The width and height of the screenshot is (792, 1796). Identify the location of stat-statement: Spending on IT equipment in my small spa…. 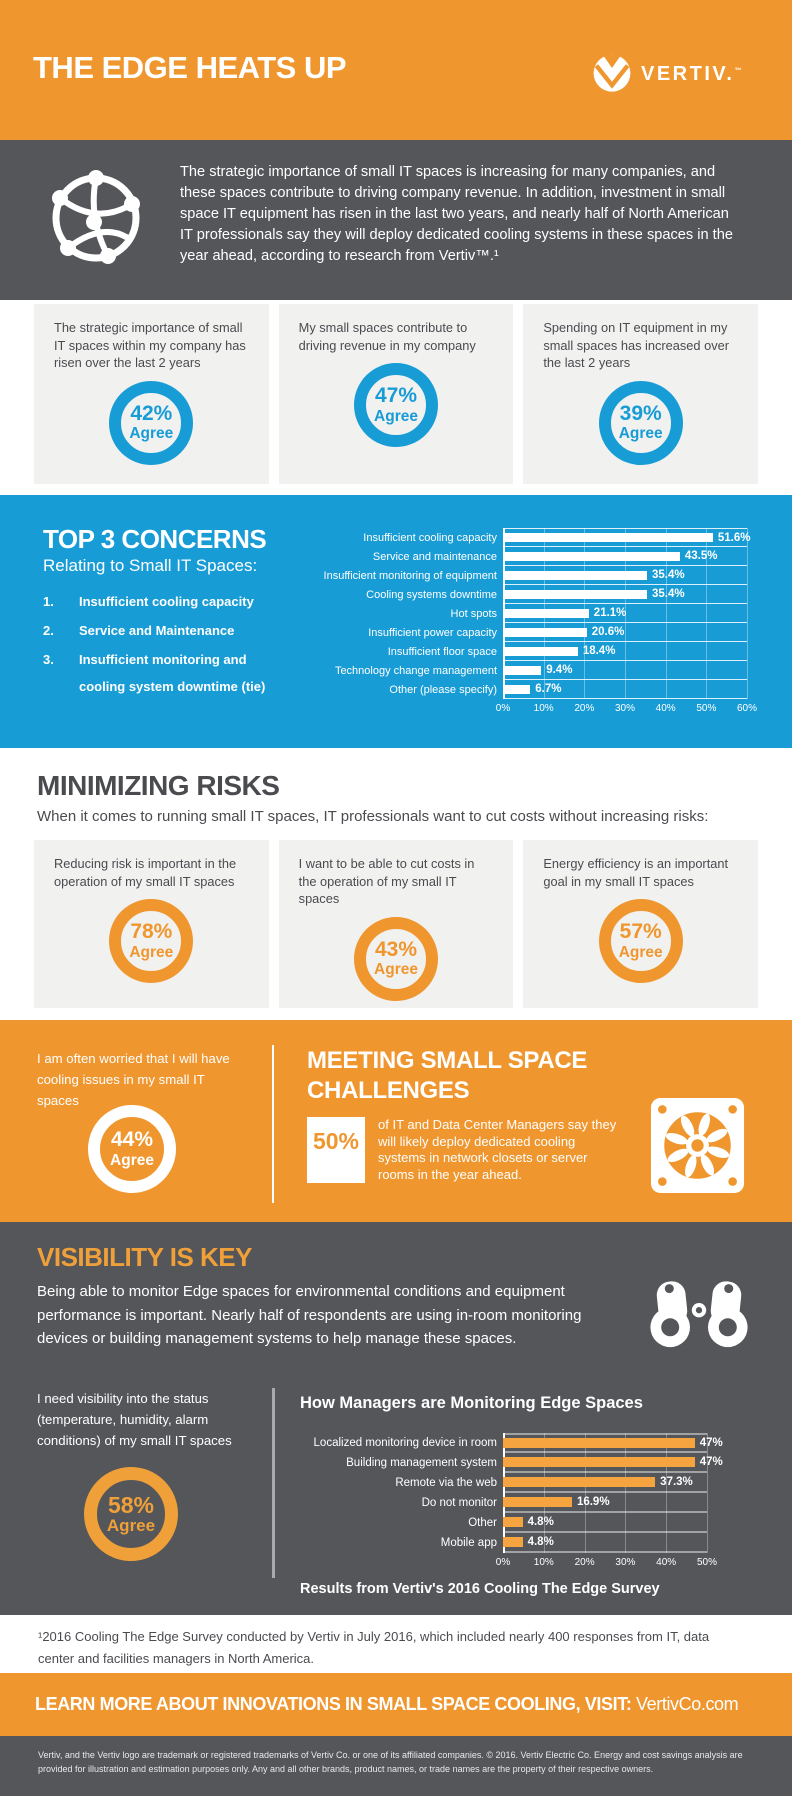
(636, 345).